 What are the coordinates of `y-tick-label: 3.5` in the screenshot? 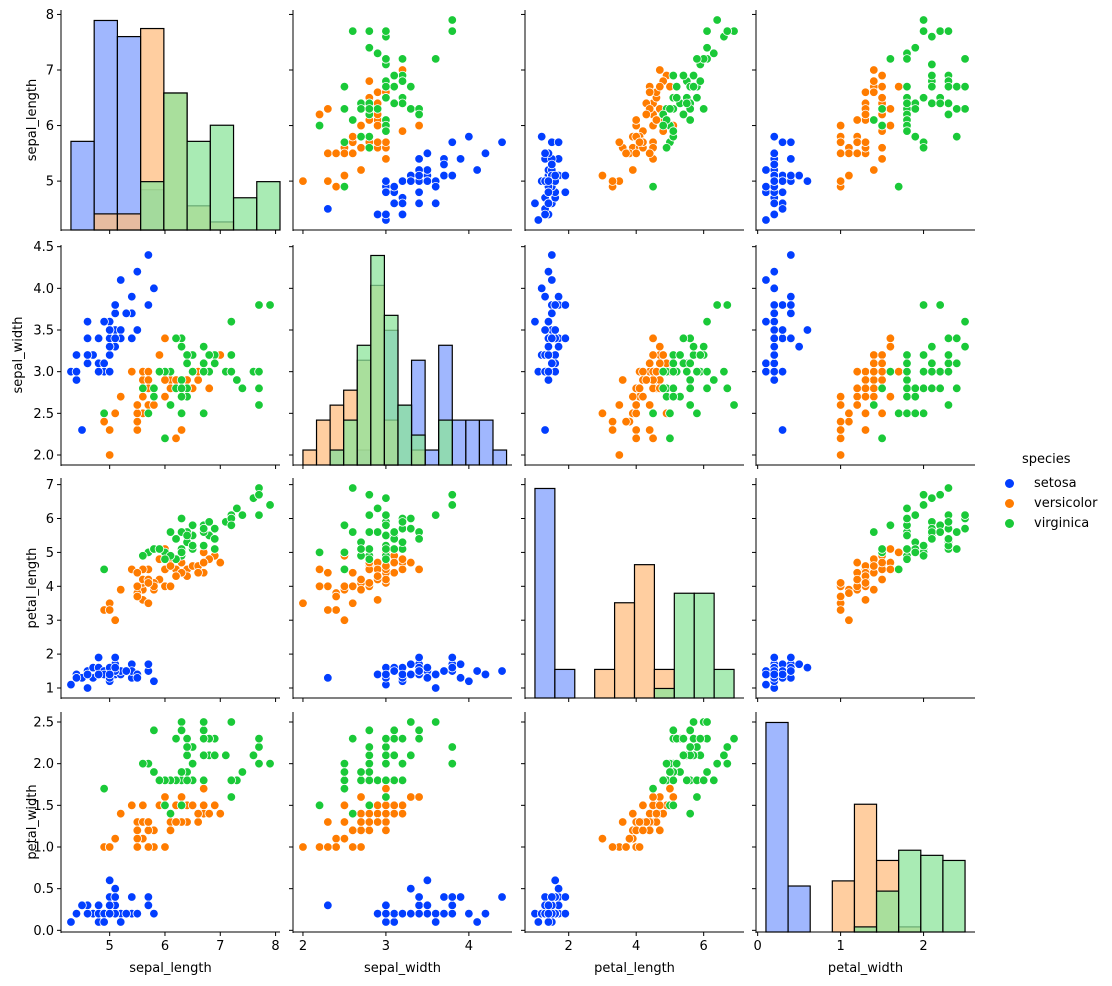 It's located at (43, 331).